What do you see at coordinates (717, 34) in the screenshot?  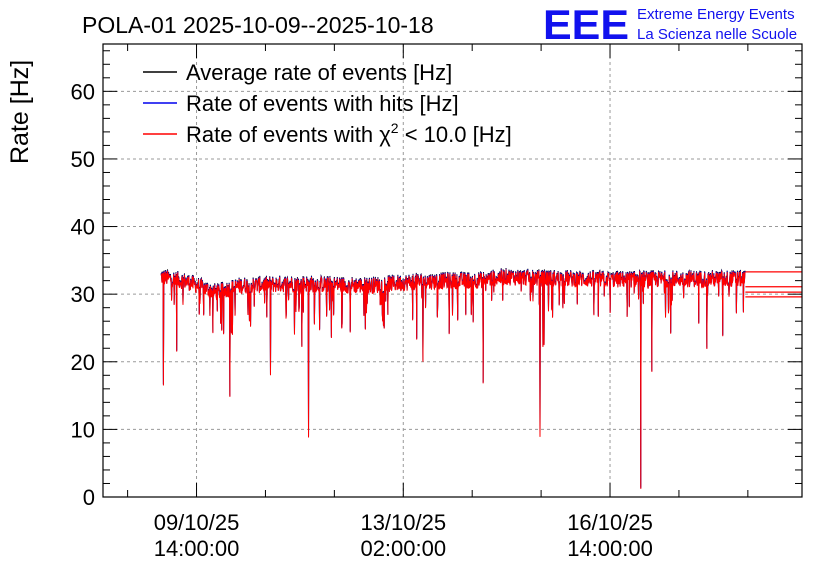 I see `logo-line-2: La Scienza nelle Scuole` at bounding box center [717, 34].